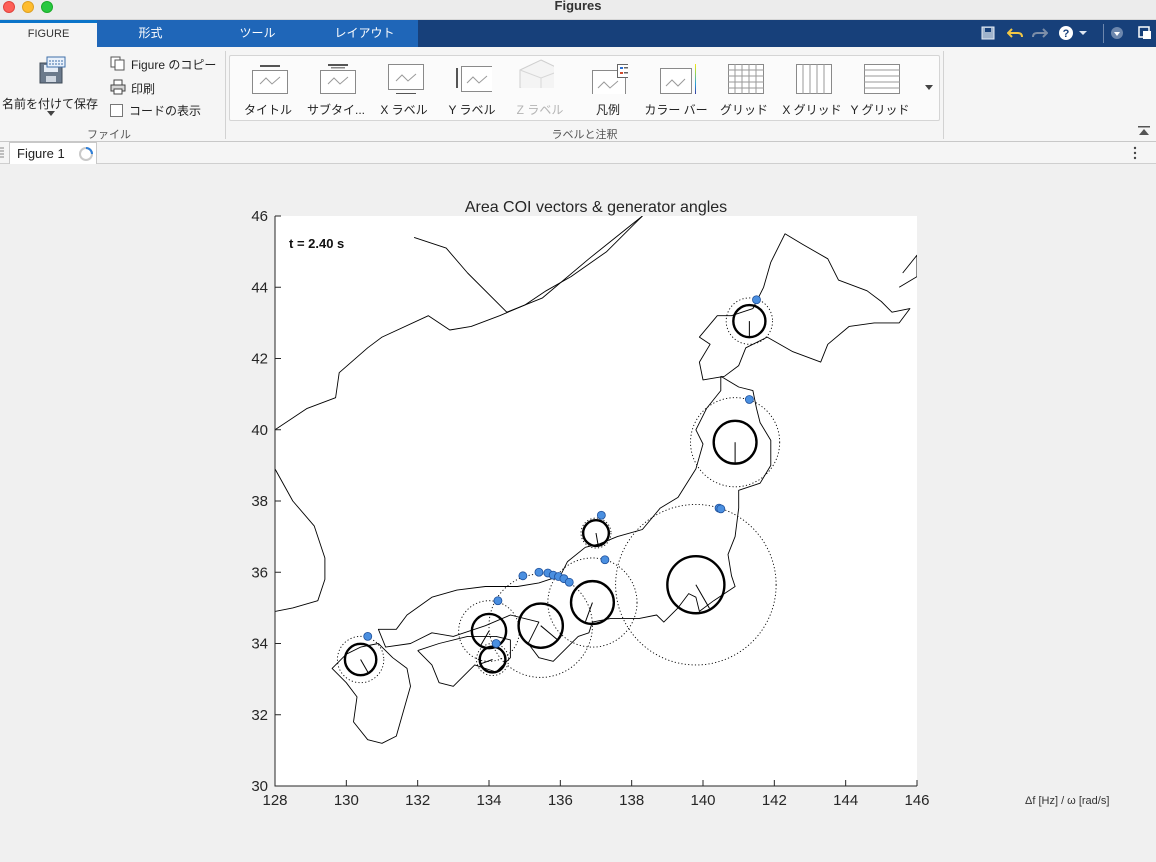 This screenshot has height=862, width=1156. Describe the element at coordinates (1040, 33) in the screenshot. I see `redo-icon` at that location.